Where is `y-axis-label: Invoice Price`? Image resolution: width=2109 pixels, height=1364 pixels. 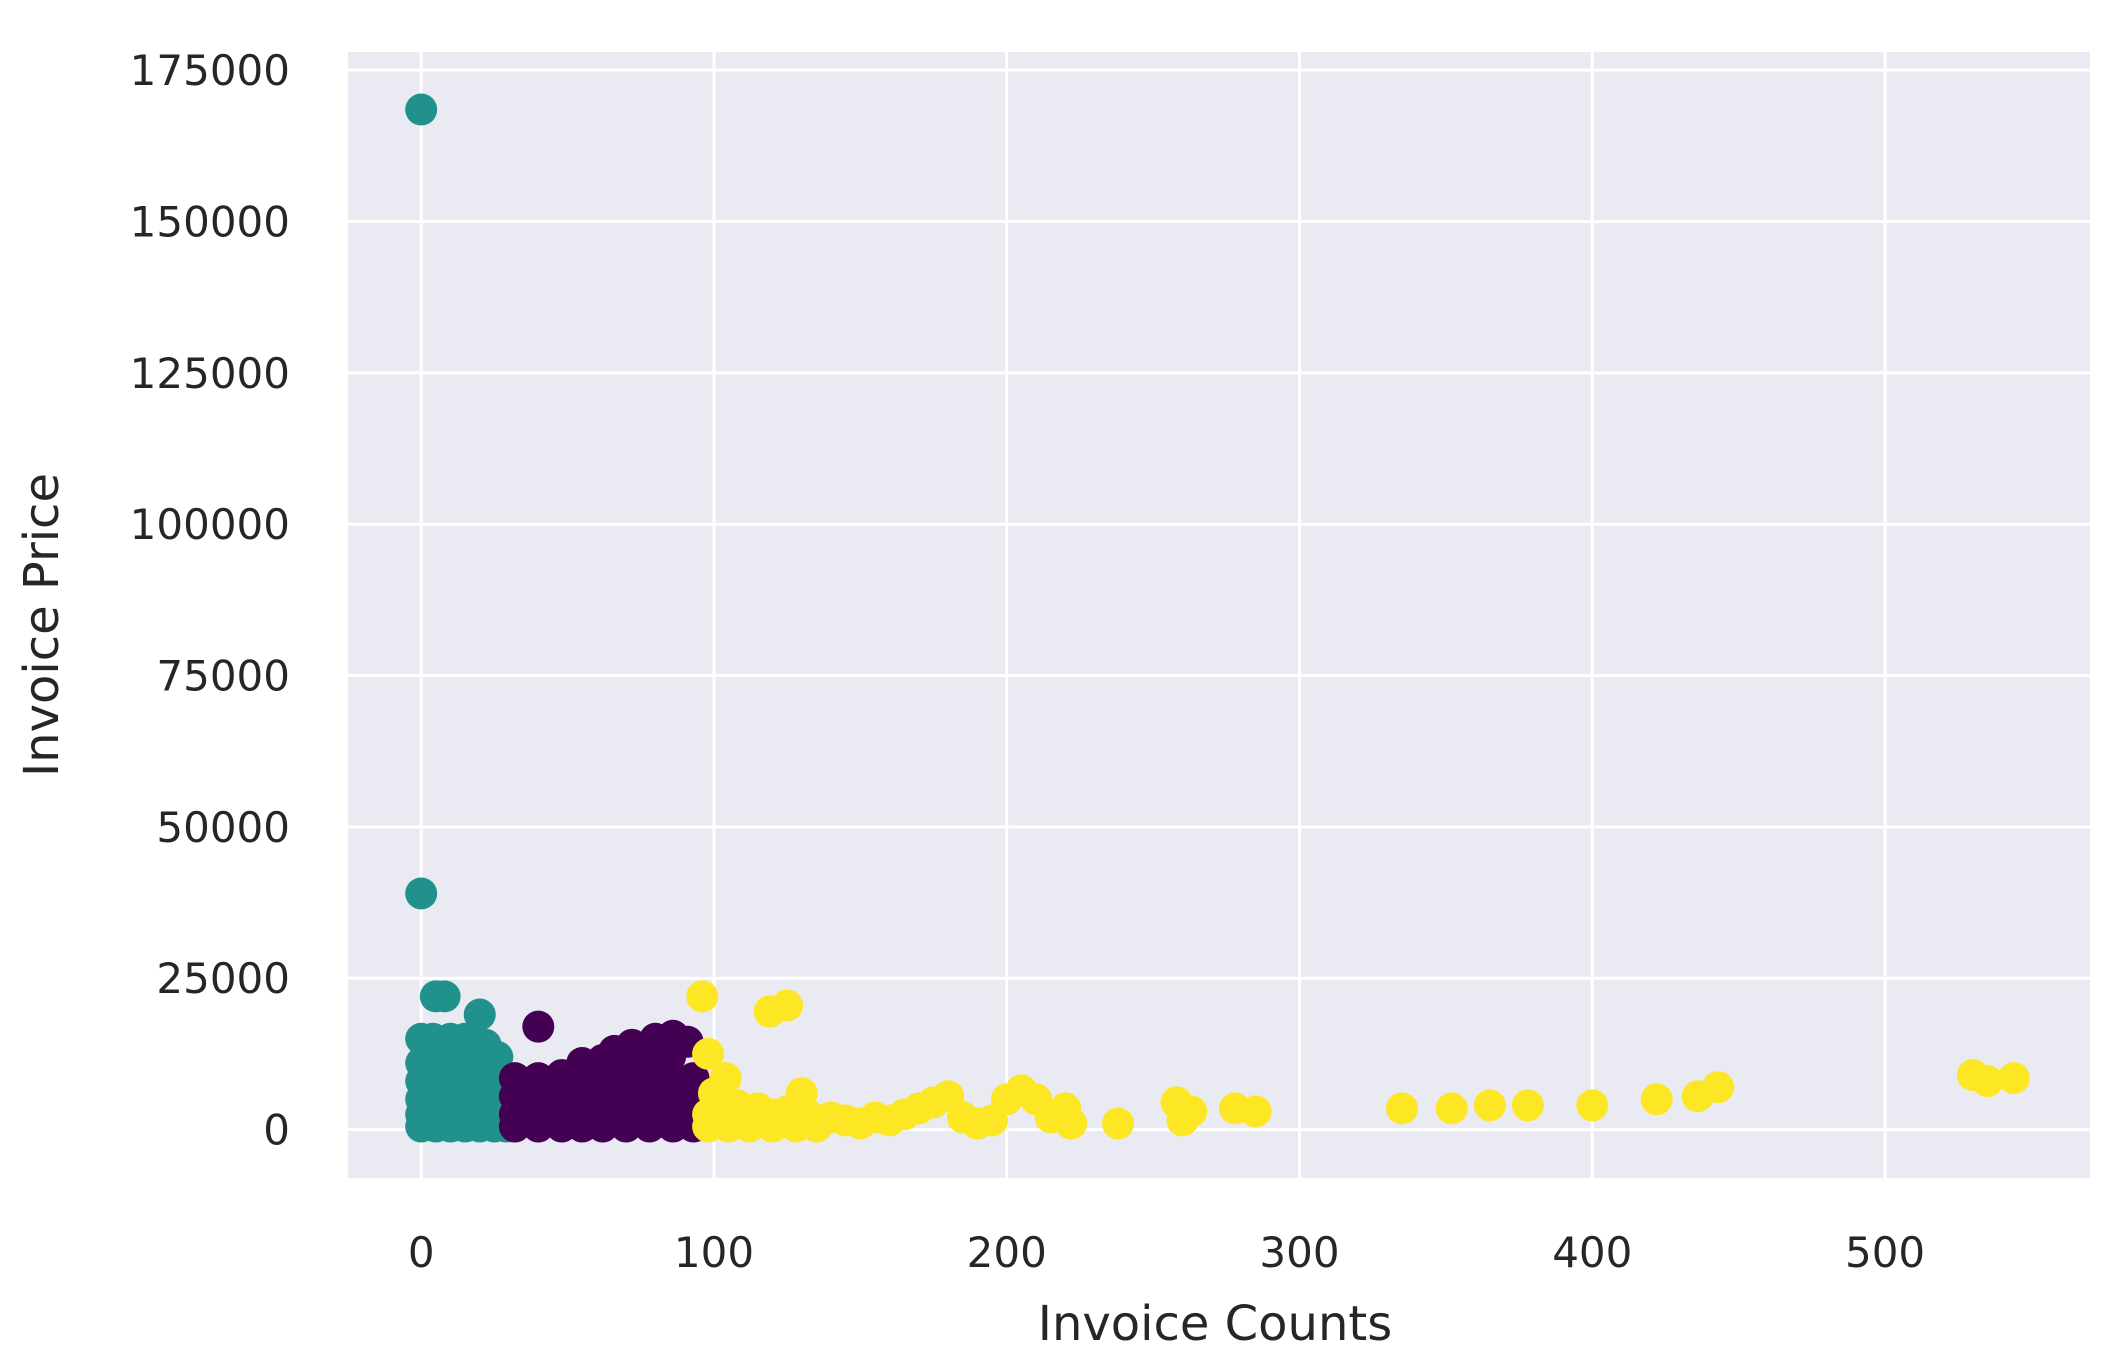 y-axis-label: Invoice Price is located at coordinates (42, 625).